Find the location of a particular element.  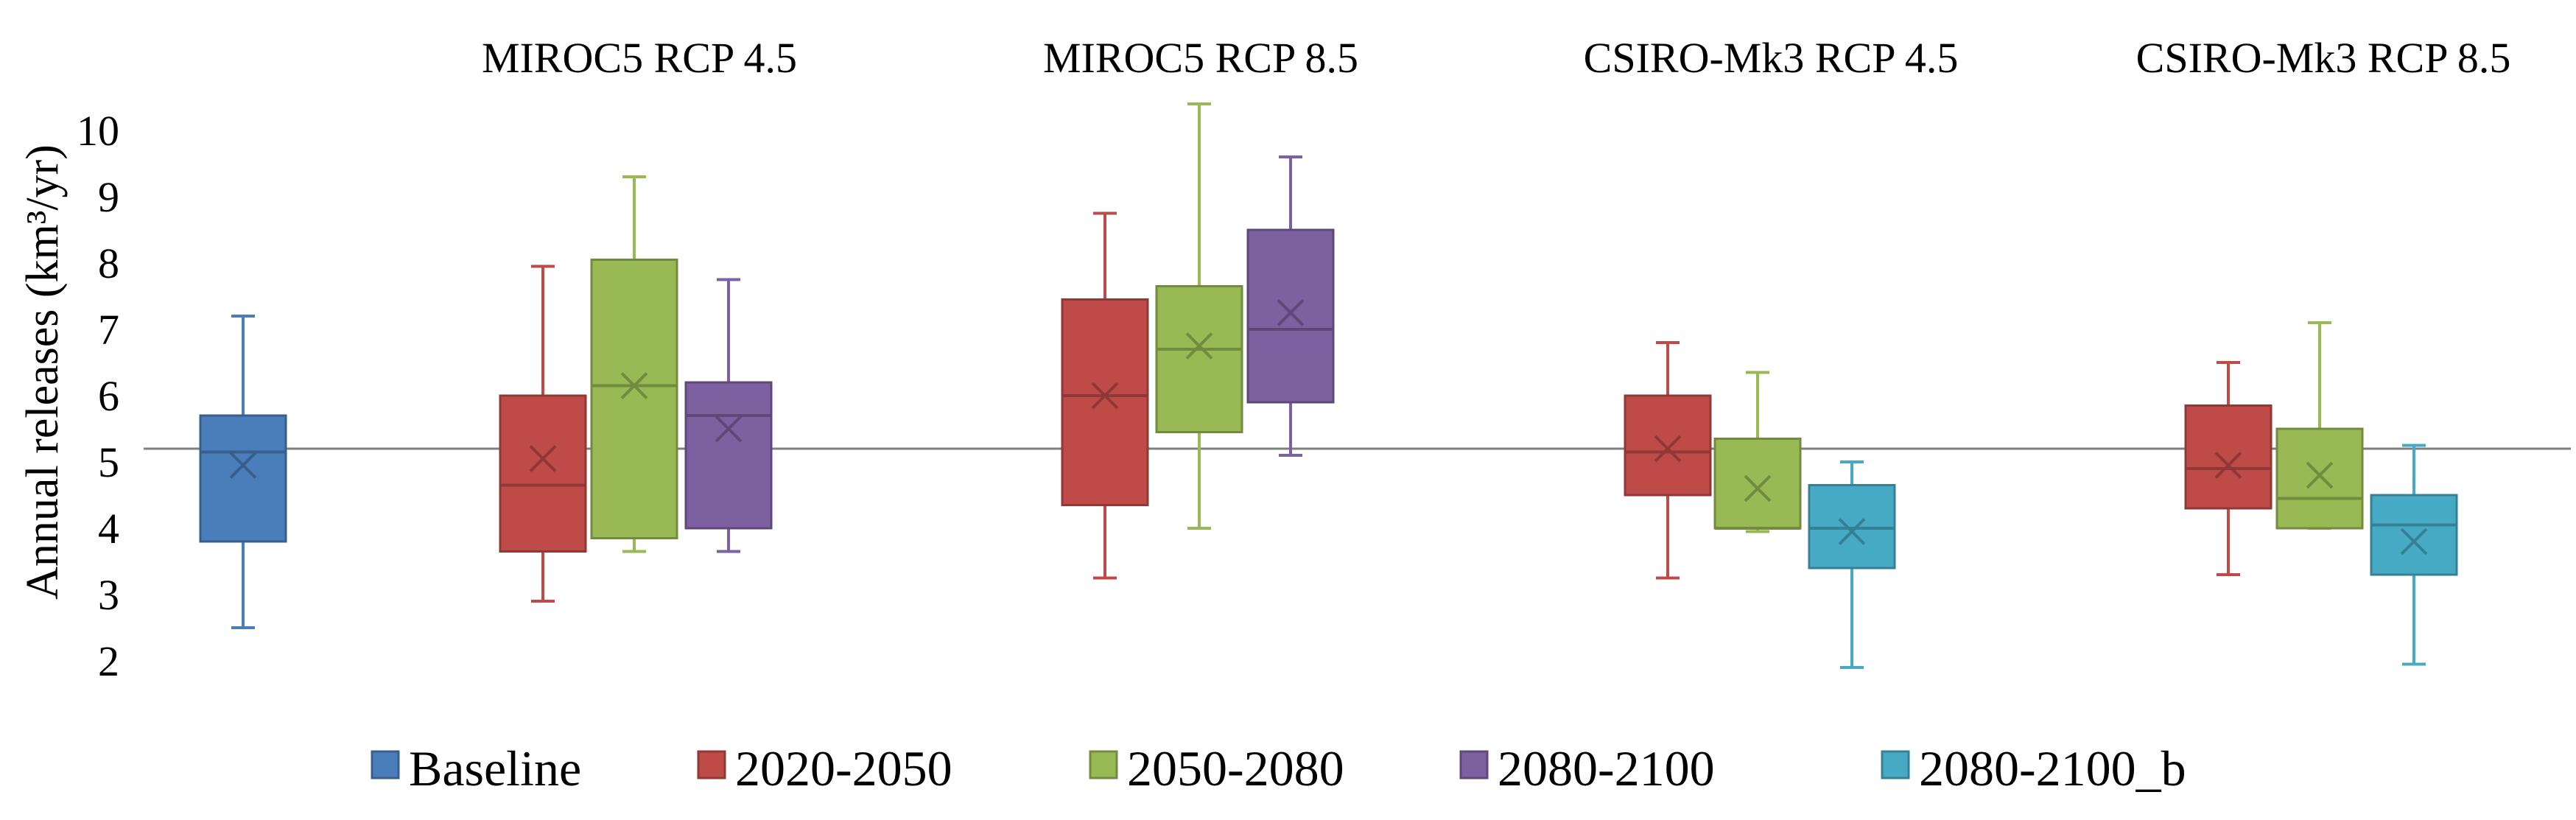

y-tick-label: 3 is located at coordinates (108, 595).